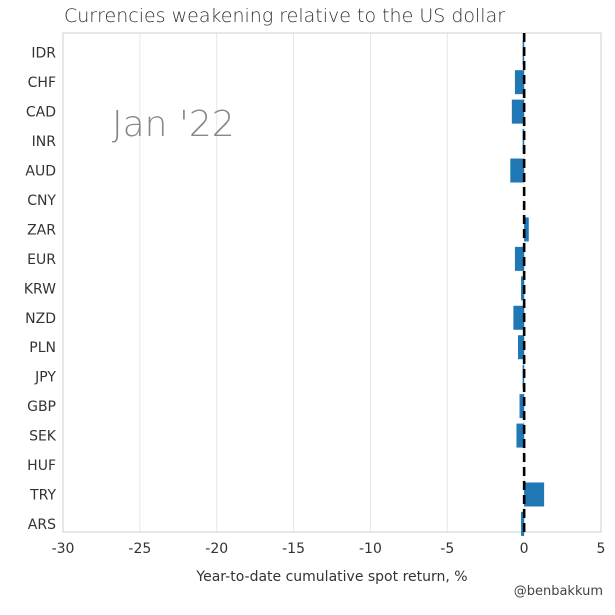 The height and width of the screenshot is (615, 615). What do you see at coordinates (41, 230) in the screenshot?
I see `y-tick-label: ZAR` at bounding box center [41, 230].